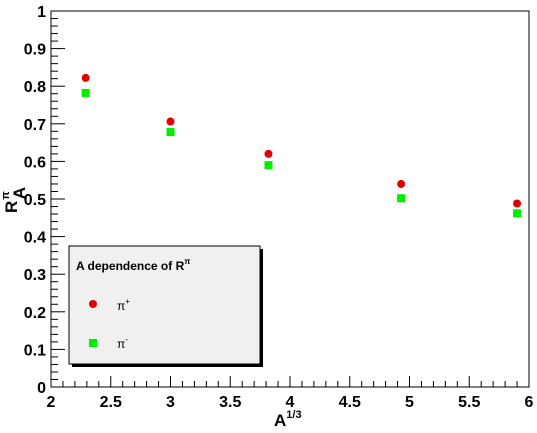 The image size is (537, 433). Describe the element at coordinates (35, 87) in the screenshot. I see `y-tick-label: 0.8` at that location.